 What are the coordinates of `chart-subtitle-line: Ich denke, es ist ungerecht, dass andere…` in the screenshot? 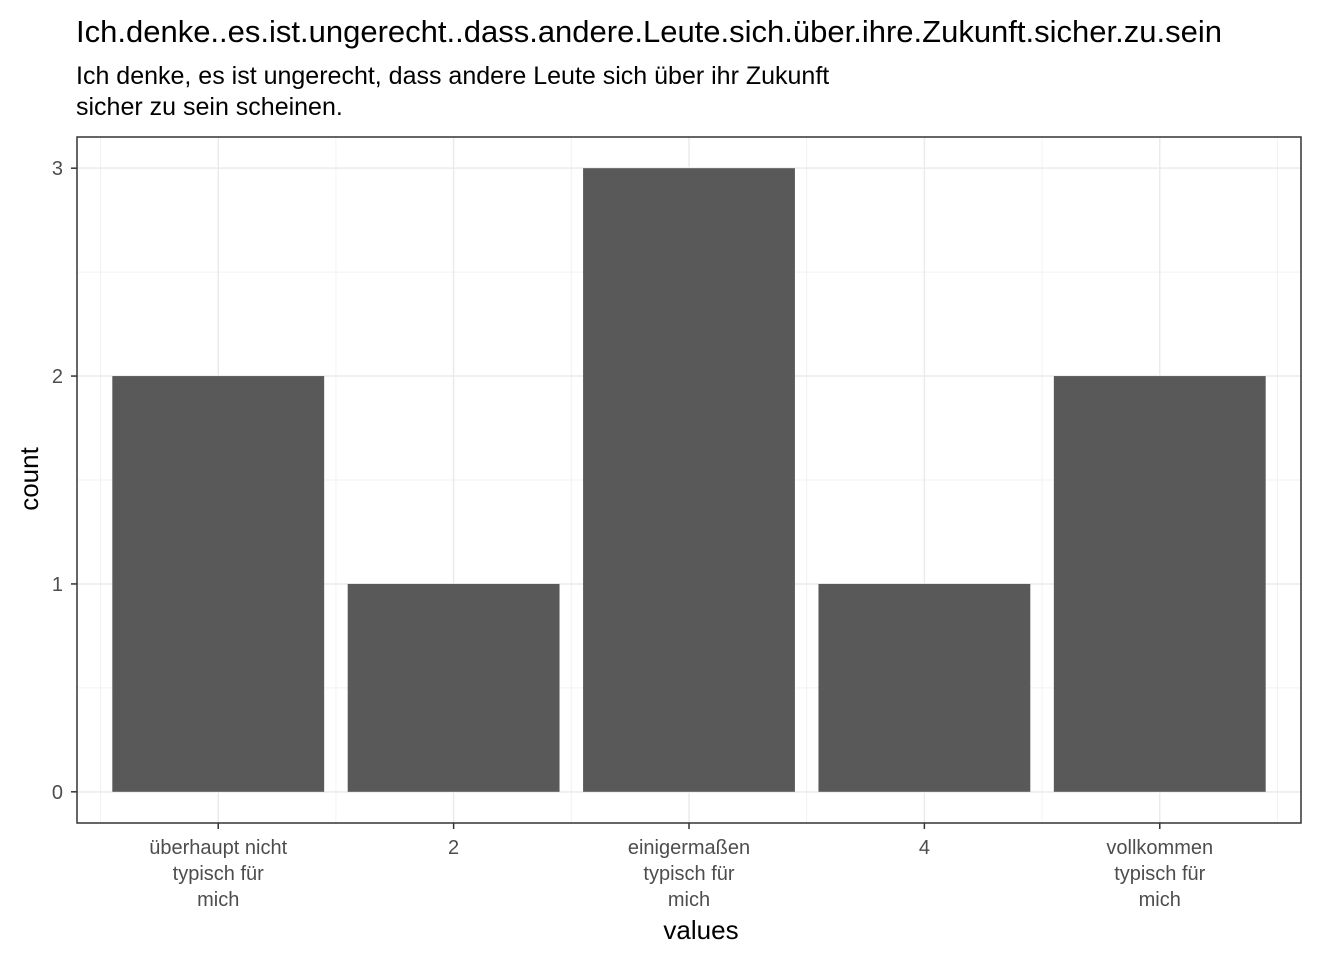 It's located at (452, 76).